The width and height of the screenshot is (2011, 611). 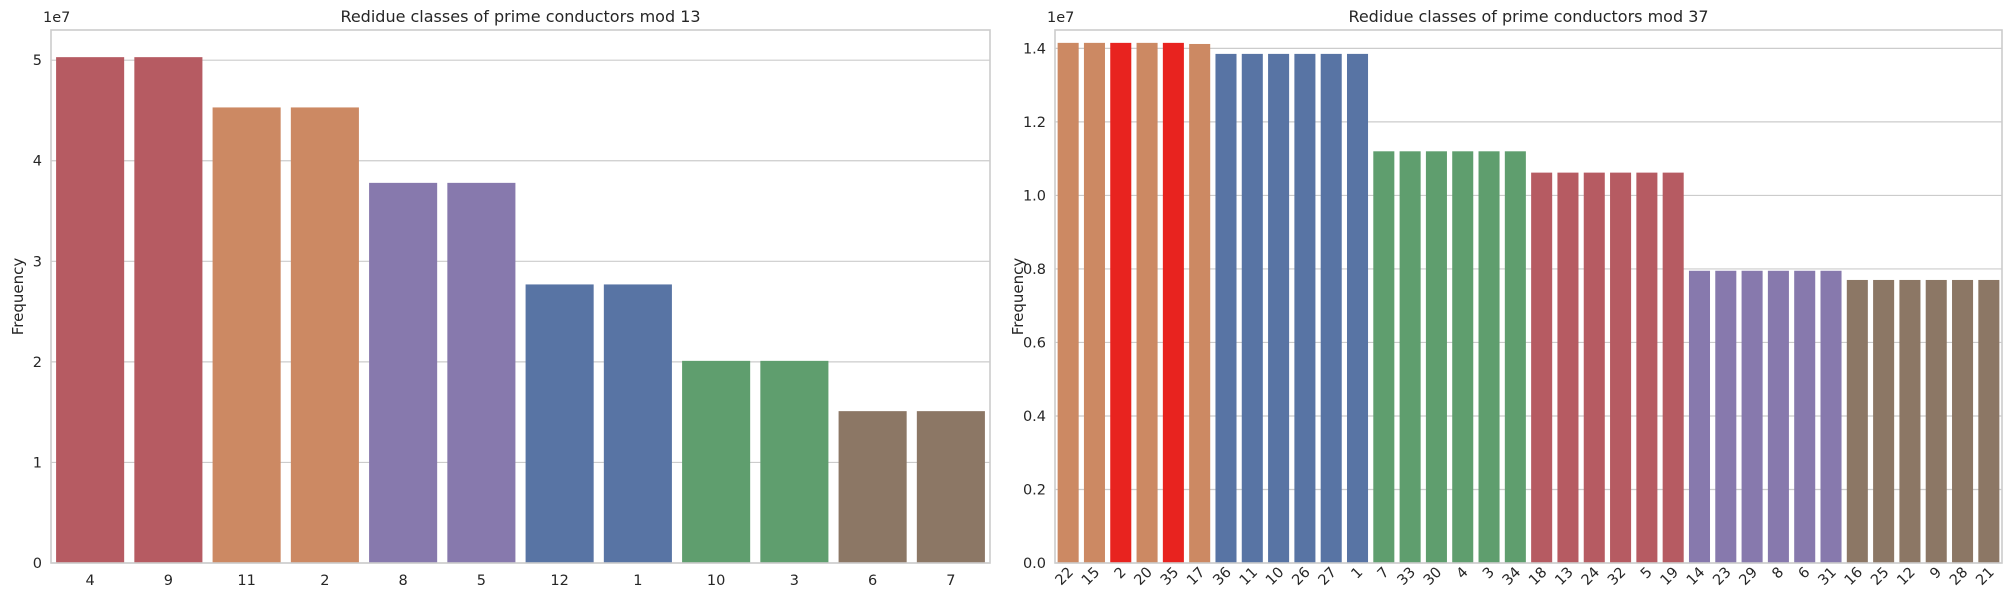 I want to click on x-tick-label: 24, so click(x=1591, y=577).